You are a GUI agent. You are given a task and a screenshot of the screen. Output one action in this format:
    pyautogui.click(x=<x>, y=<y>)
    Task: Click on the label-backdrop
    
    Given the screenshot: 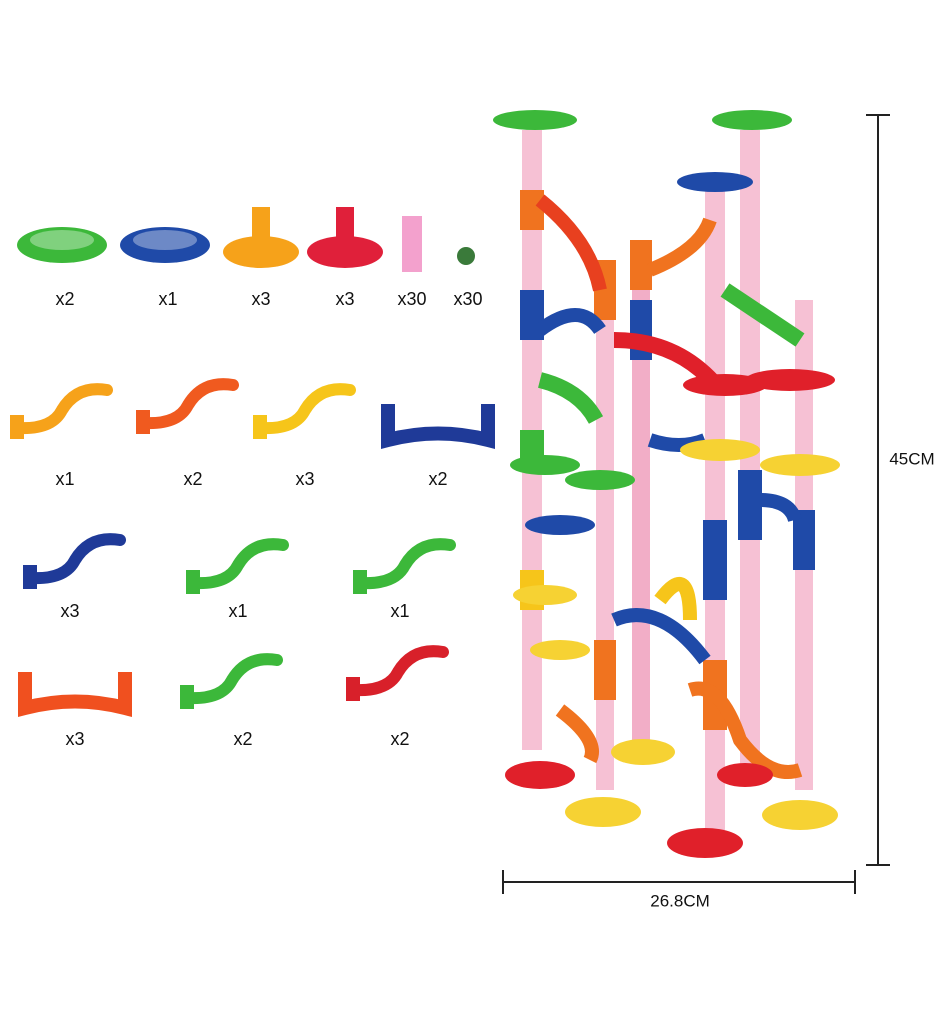 What is the action you would take?
    pyautogui.click(x=912, y=460)
    